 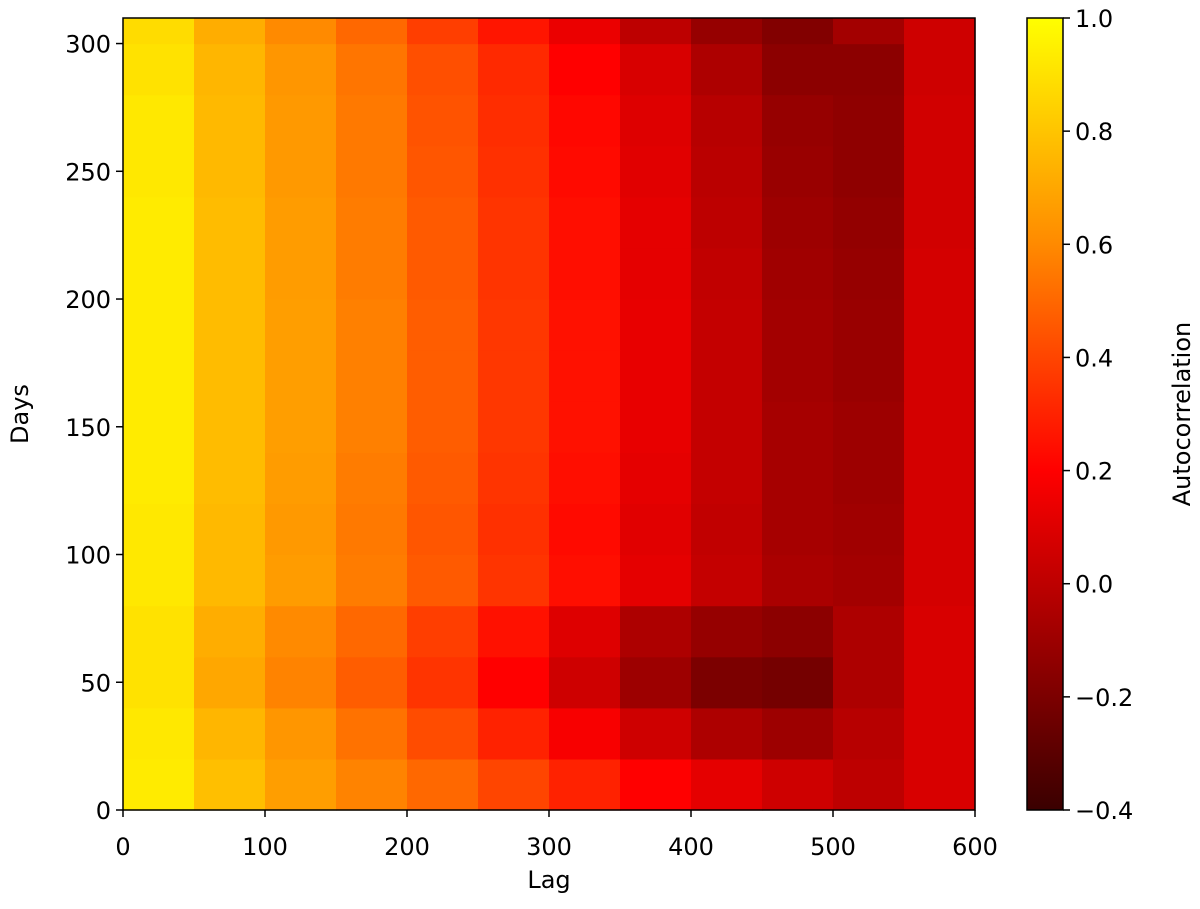 What do you see at coordinates (975, 847) in the screenshot?
I see `x-tick-label: 600` at bounding box center [975, 847].